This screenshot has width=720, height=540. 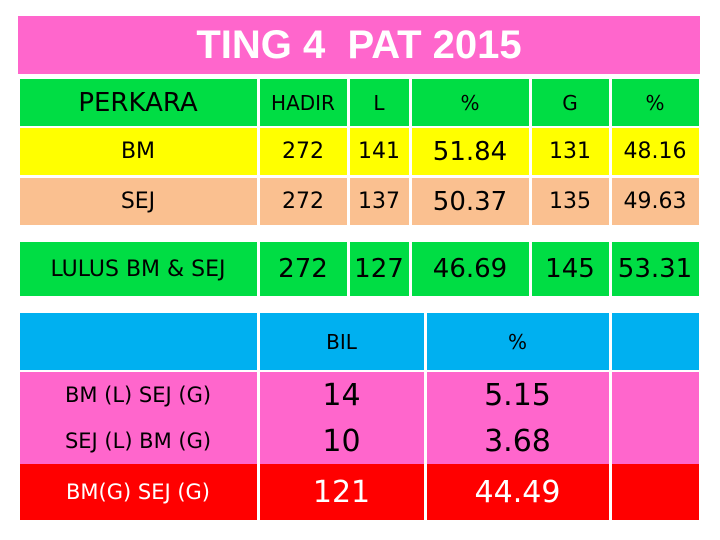 I want to click on row-label: LULUS BM & SEJ, so click(x=138, y=269).